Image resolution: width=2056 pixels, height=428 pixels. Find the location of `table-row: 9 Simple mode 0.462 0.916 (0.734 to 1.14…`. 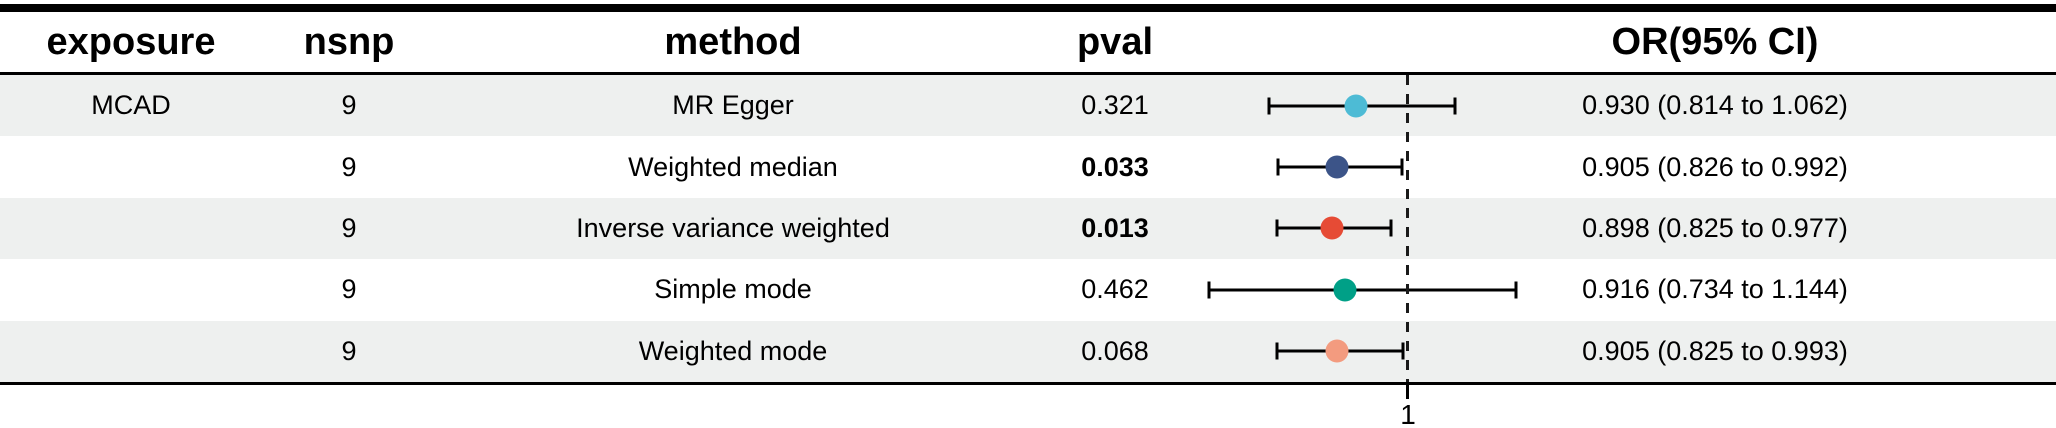

table-row: 9 Simple mode 0.462 0.916 (0.734 to 1.14… is located at coordinates (1028, 289).